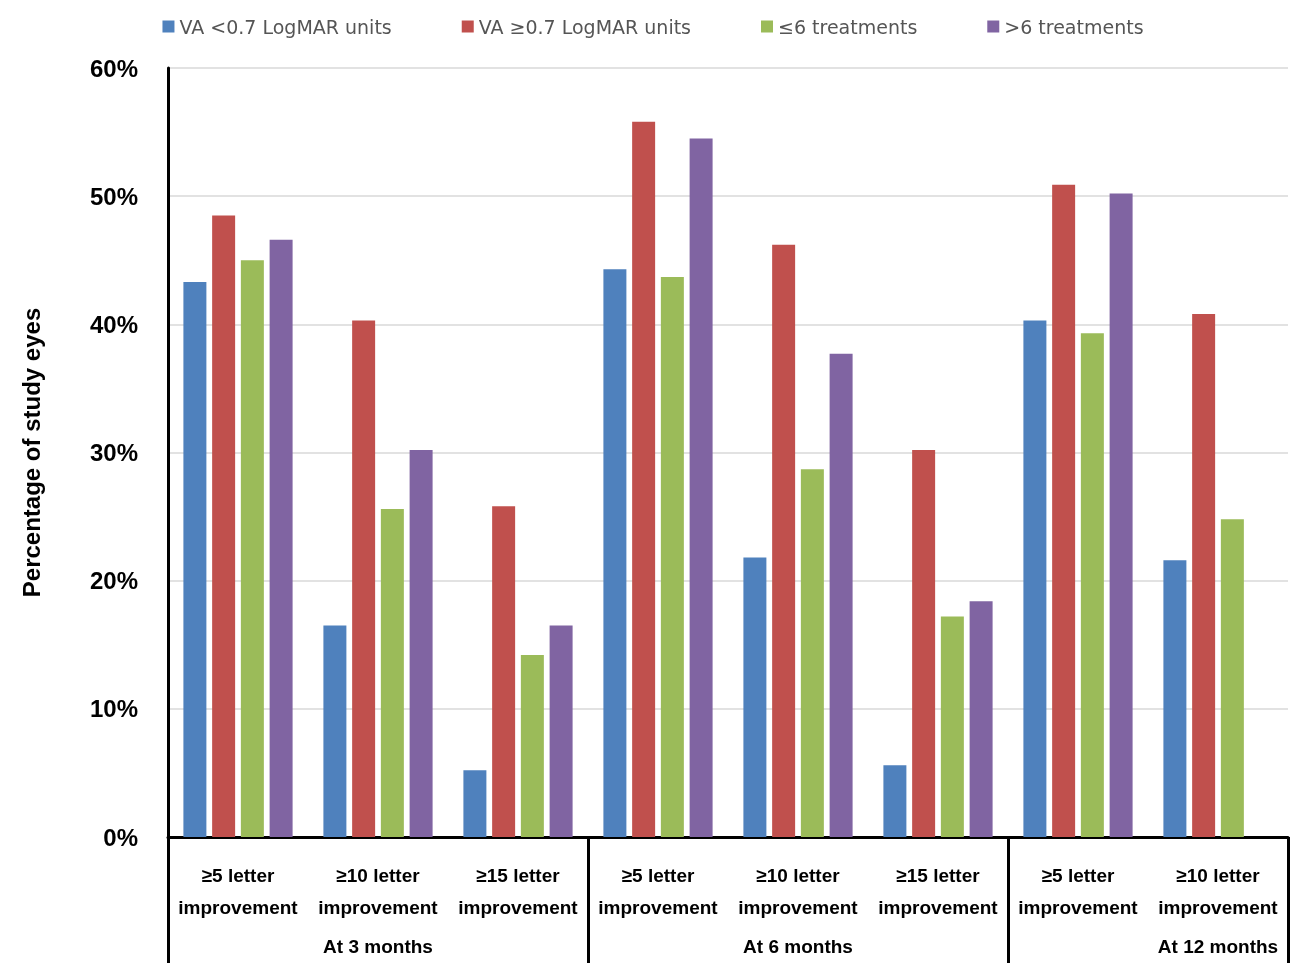  I want to click on legend-label: VA <0.7 LogMAR units, so click(285, 26).